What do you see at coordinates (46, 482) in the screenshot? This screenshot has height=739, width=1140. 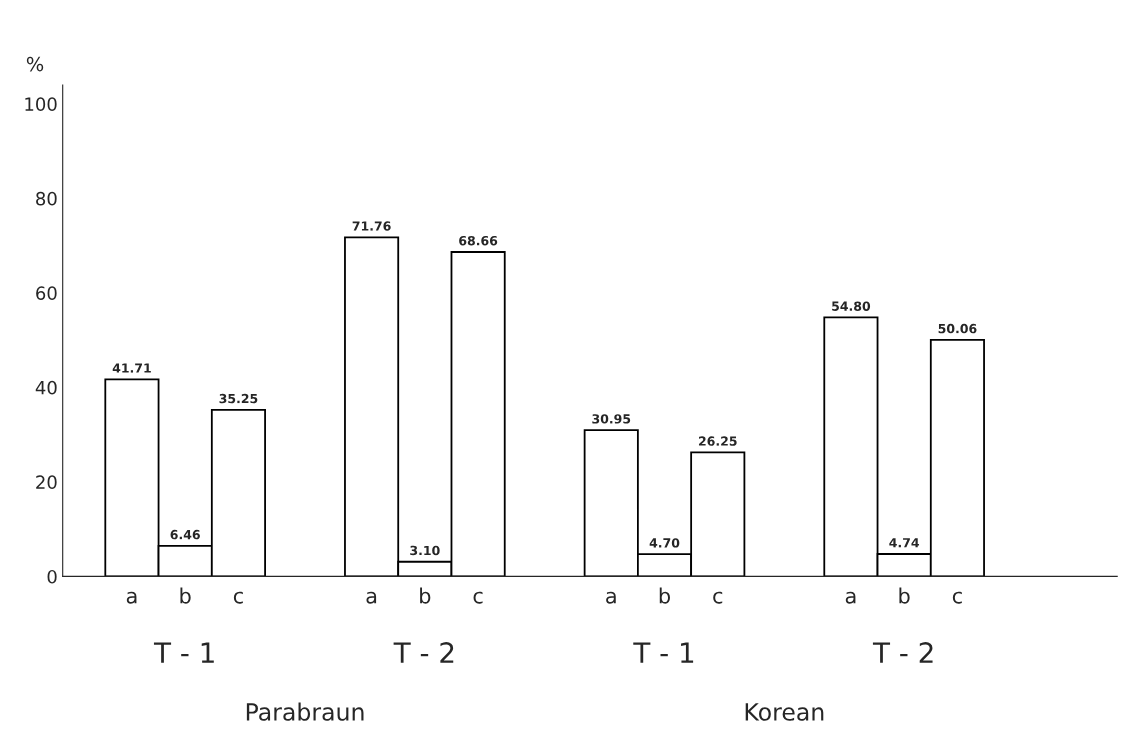 I see `y-tick-label: 20` at bounding box center [46, 482].